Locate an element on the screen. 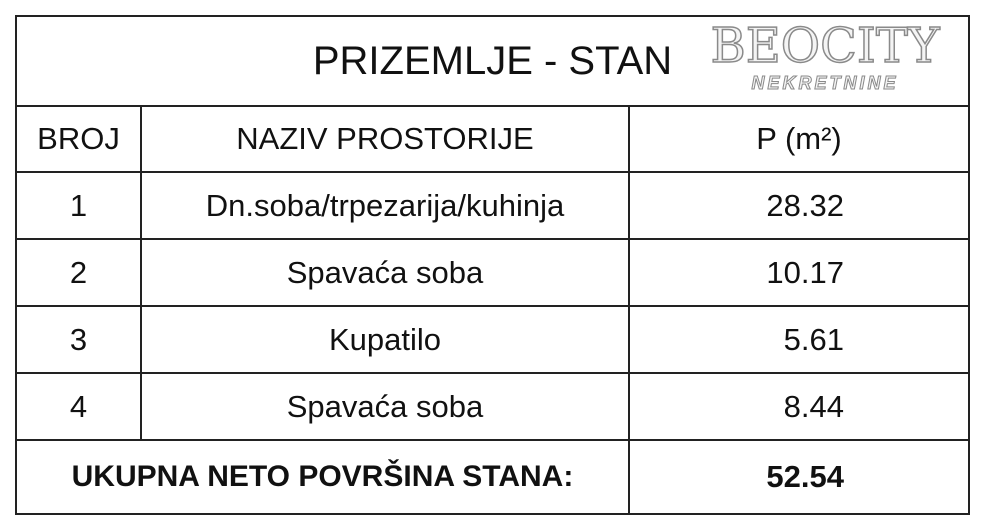 The image size is (1000, 522). total-row: UKUPNA NETO POVRŠINA STANA: 52.54 is located at coordinates (492, 477).